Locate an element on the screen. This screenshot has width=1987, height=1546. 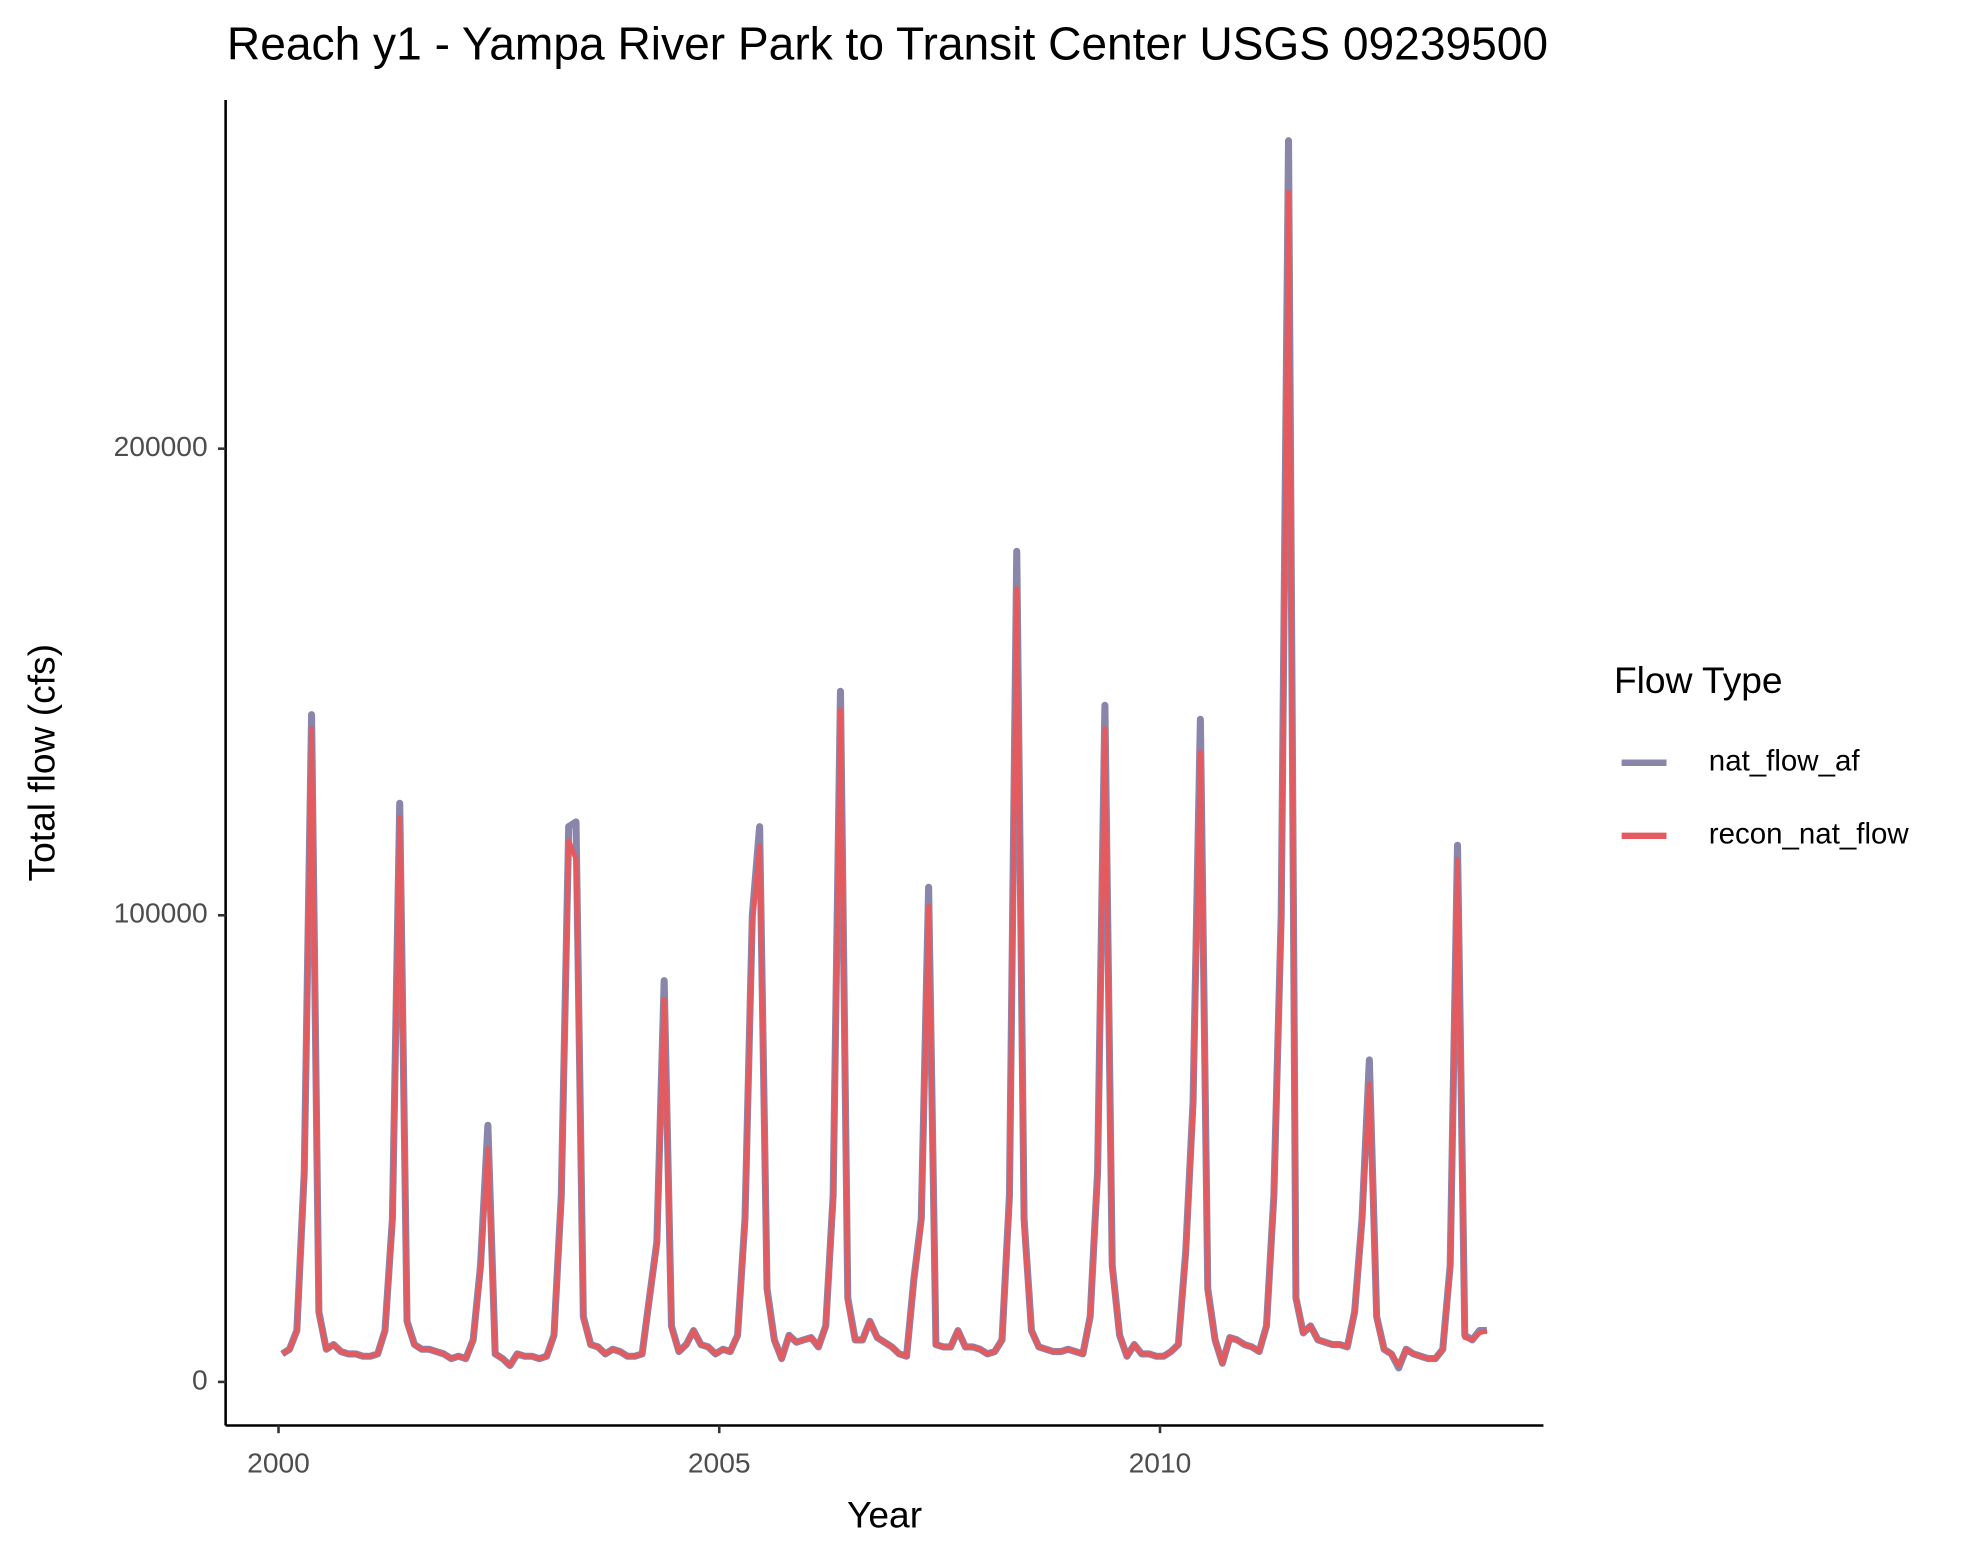
y-axis-title: Total flow (cfs) is located at coordinates (42, 762).